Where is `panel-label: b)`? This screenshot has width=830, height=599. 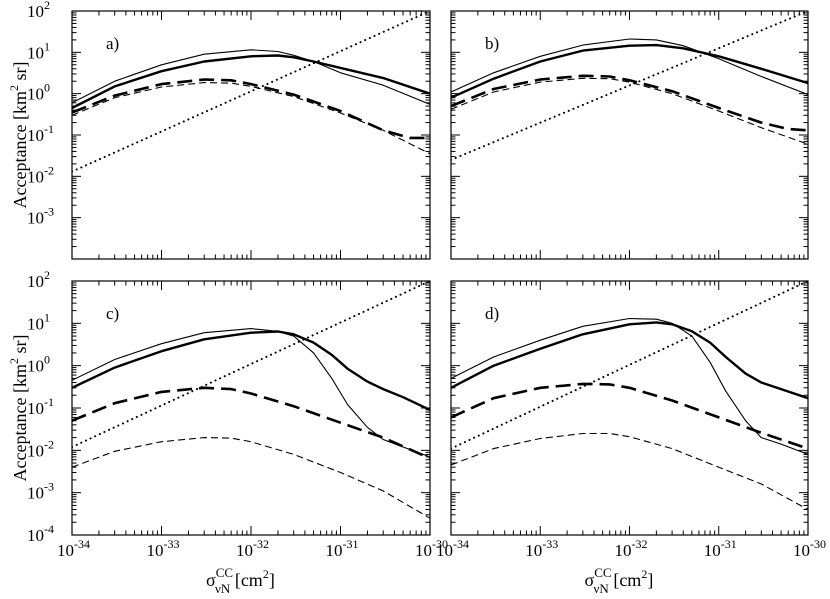
panel-label: b) is located at coordinates (492, 43).